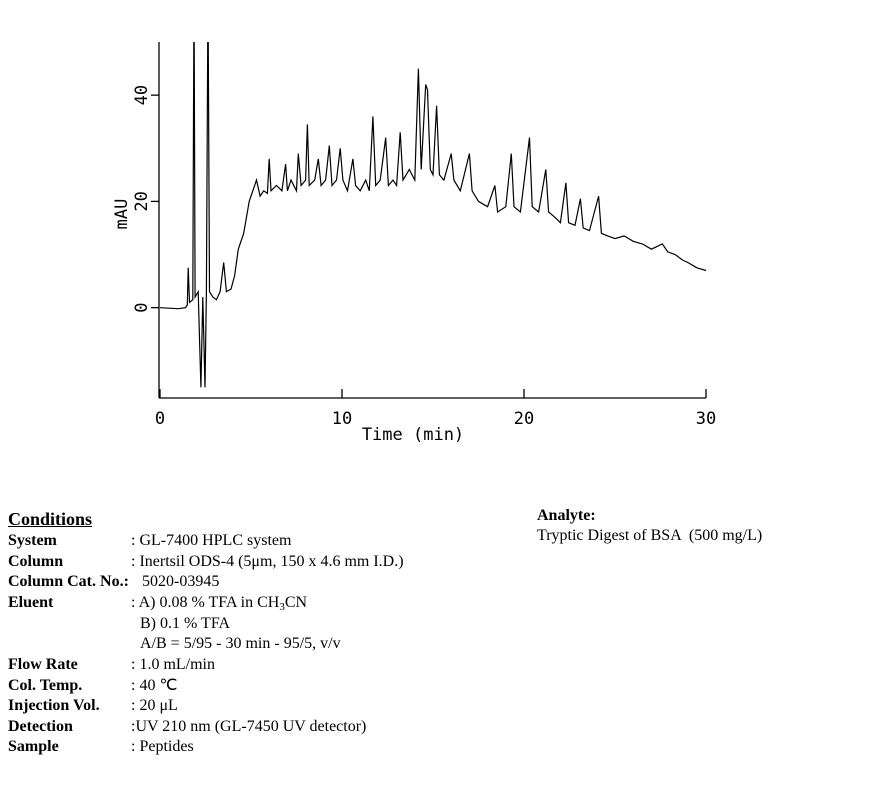 The image size is (883, 795). I want to click on eluent-line: : A) 0.08 % TFA in CH3CN, so click(219, 605).